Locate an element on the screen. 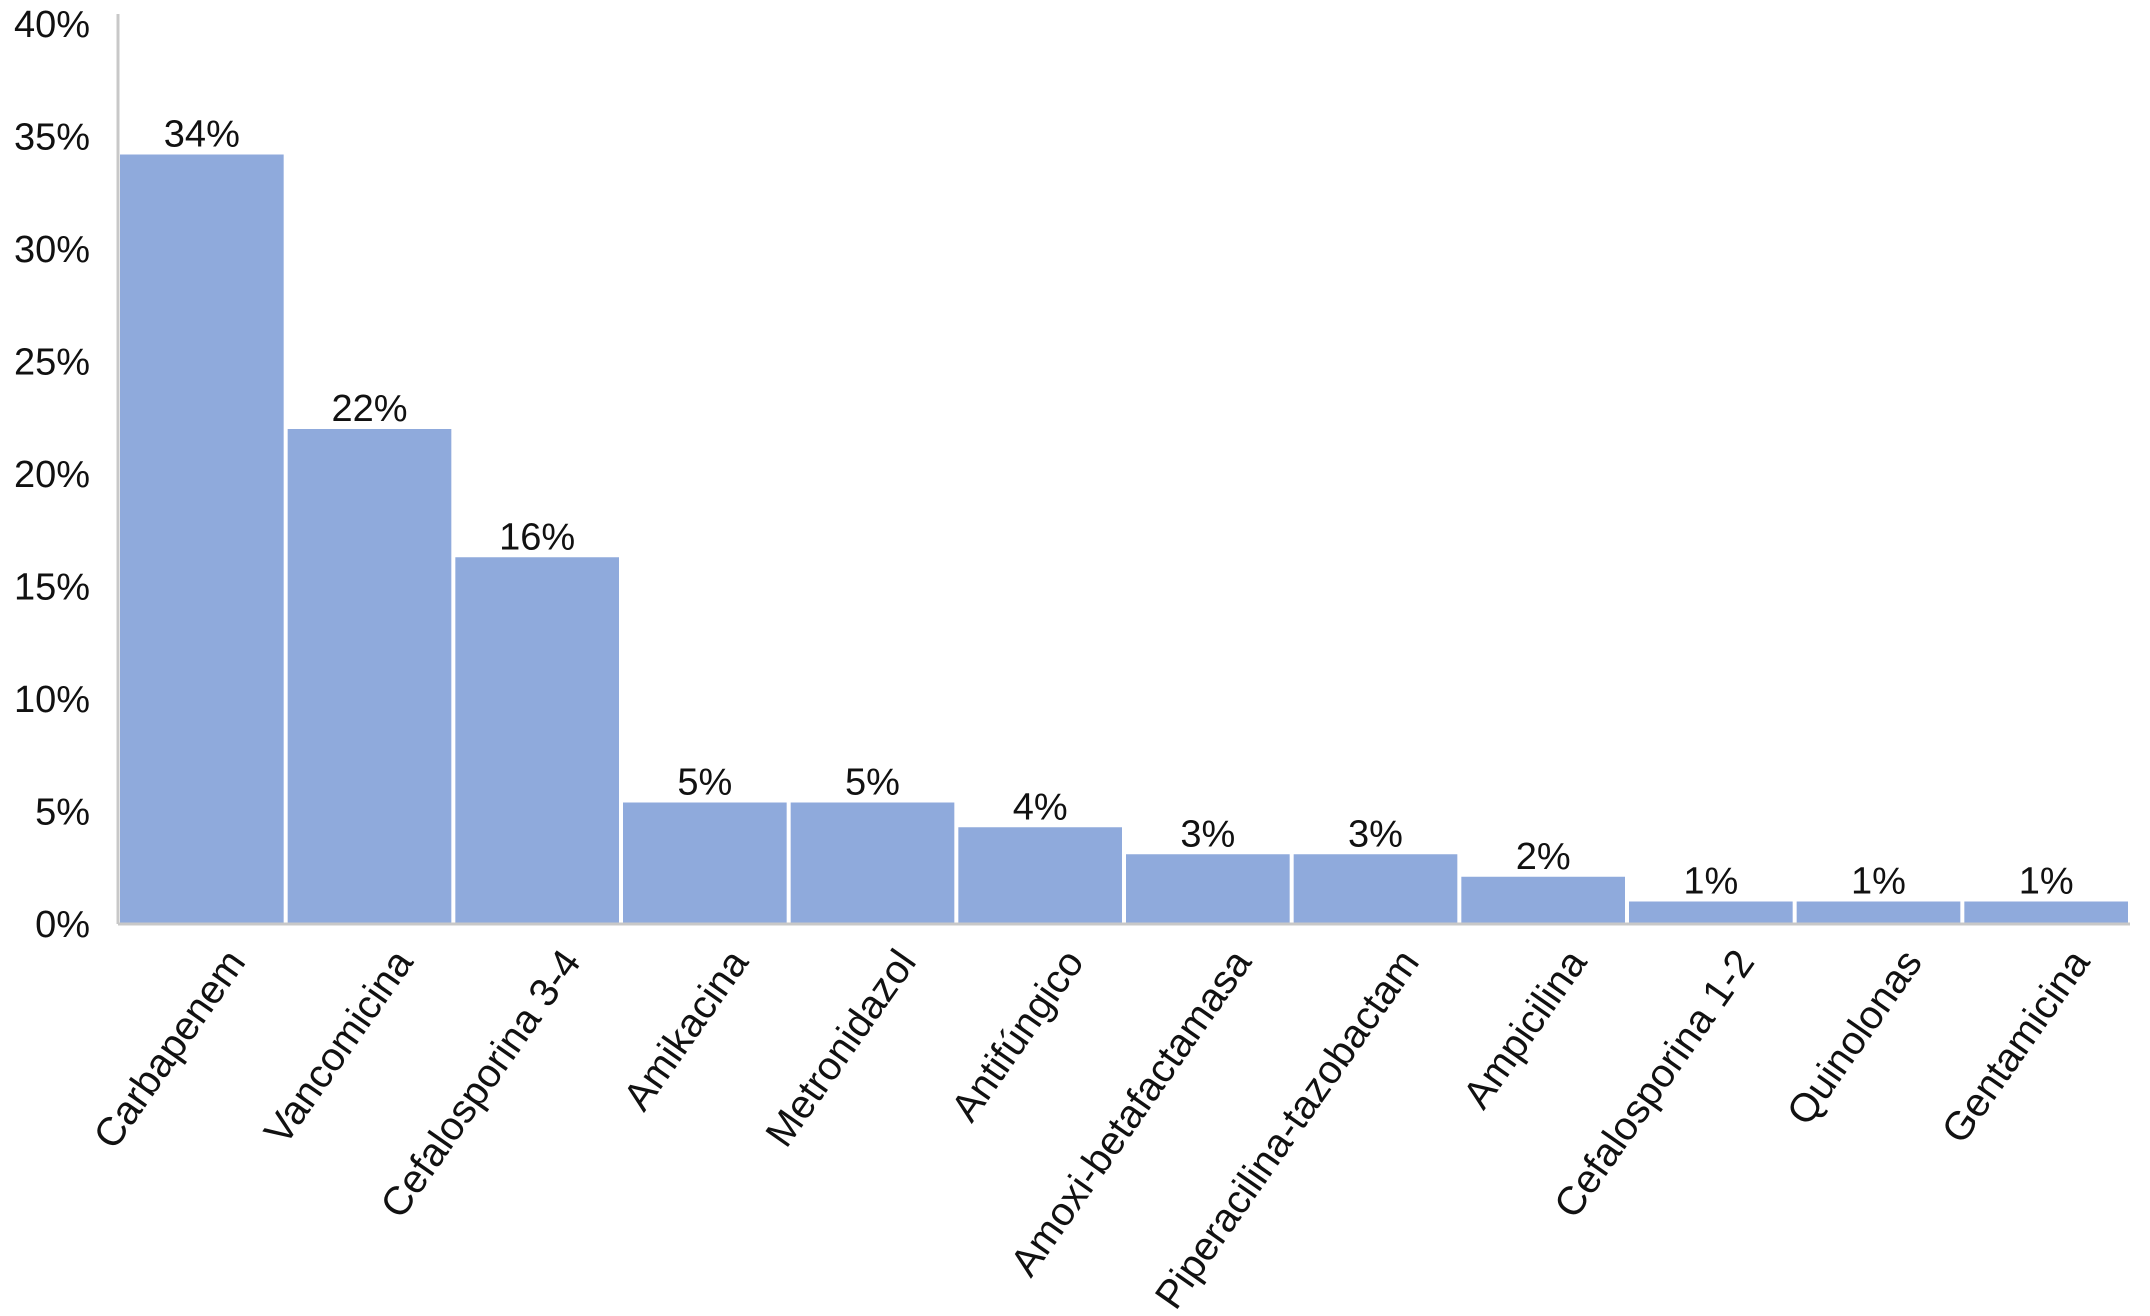  x-category-label: Carbapenem is located at coordinates (169, 1049).